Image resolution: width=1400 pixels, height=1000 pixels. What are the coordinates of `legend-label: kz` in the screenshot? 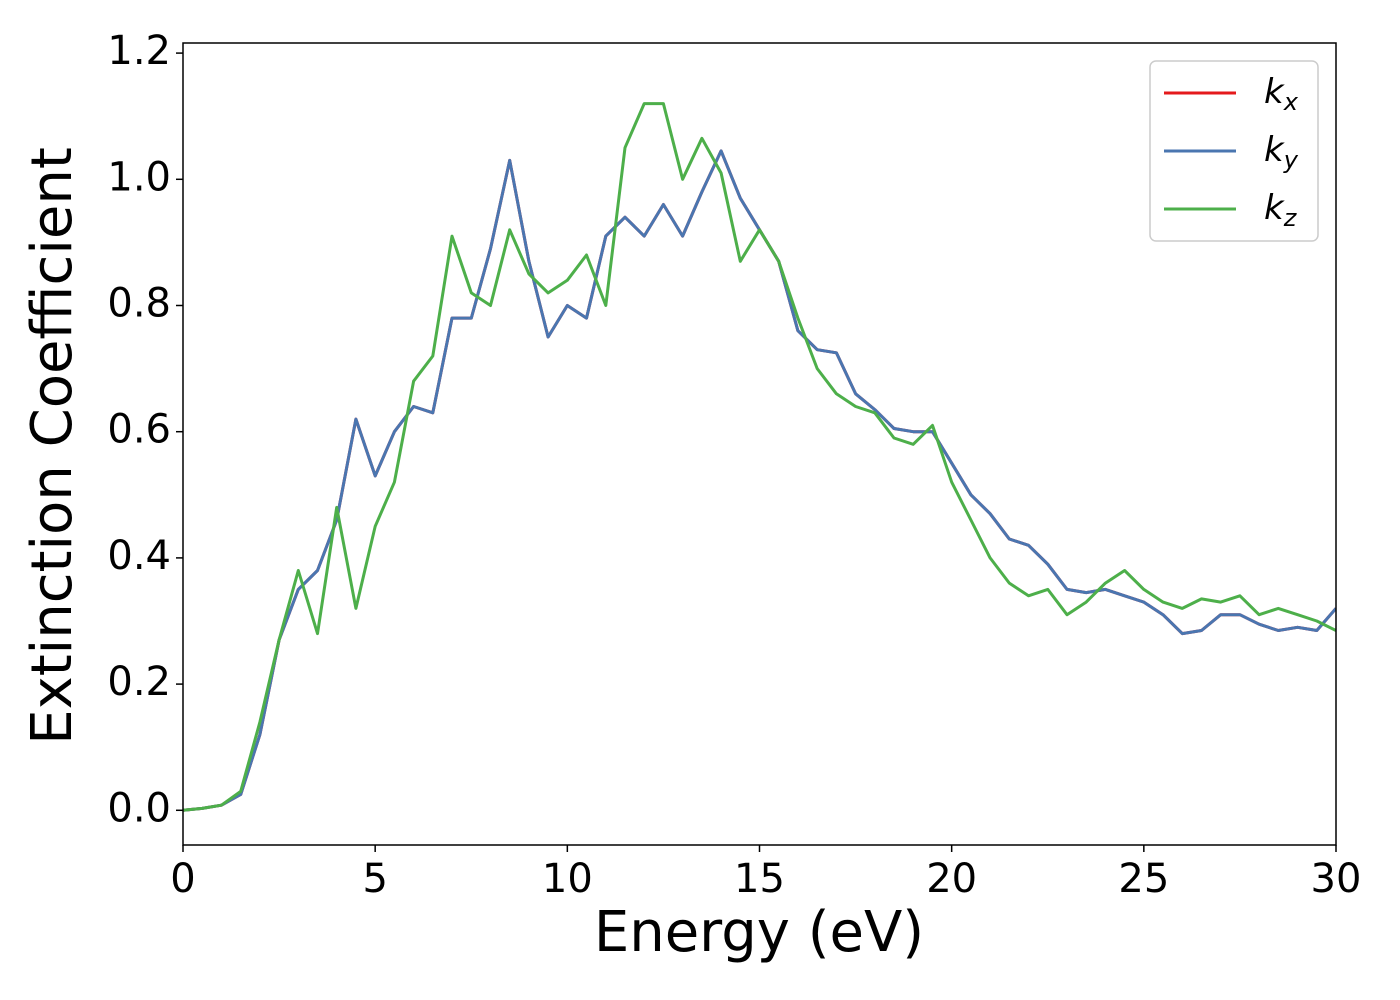 It's located at (1281, 210).